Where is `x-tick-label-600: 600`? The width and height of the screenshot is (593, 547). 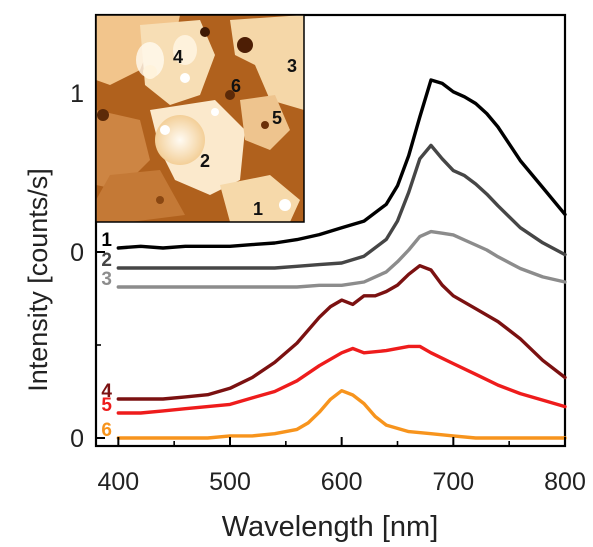 x-tick-label-600: 600 is located at coordinates (342, 482).